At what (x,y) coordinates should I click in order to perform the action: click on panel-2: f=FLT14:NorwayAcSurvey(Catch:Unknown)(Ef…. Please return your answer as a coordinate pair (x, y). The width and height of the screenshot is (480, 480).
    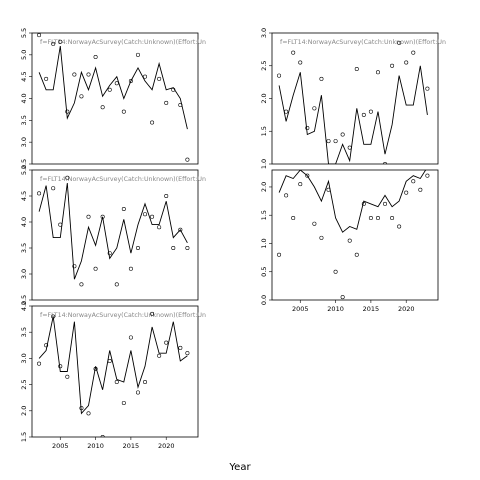
    Looking at the image, I should click on (113, 235).